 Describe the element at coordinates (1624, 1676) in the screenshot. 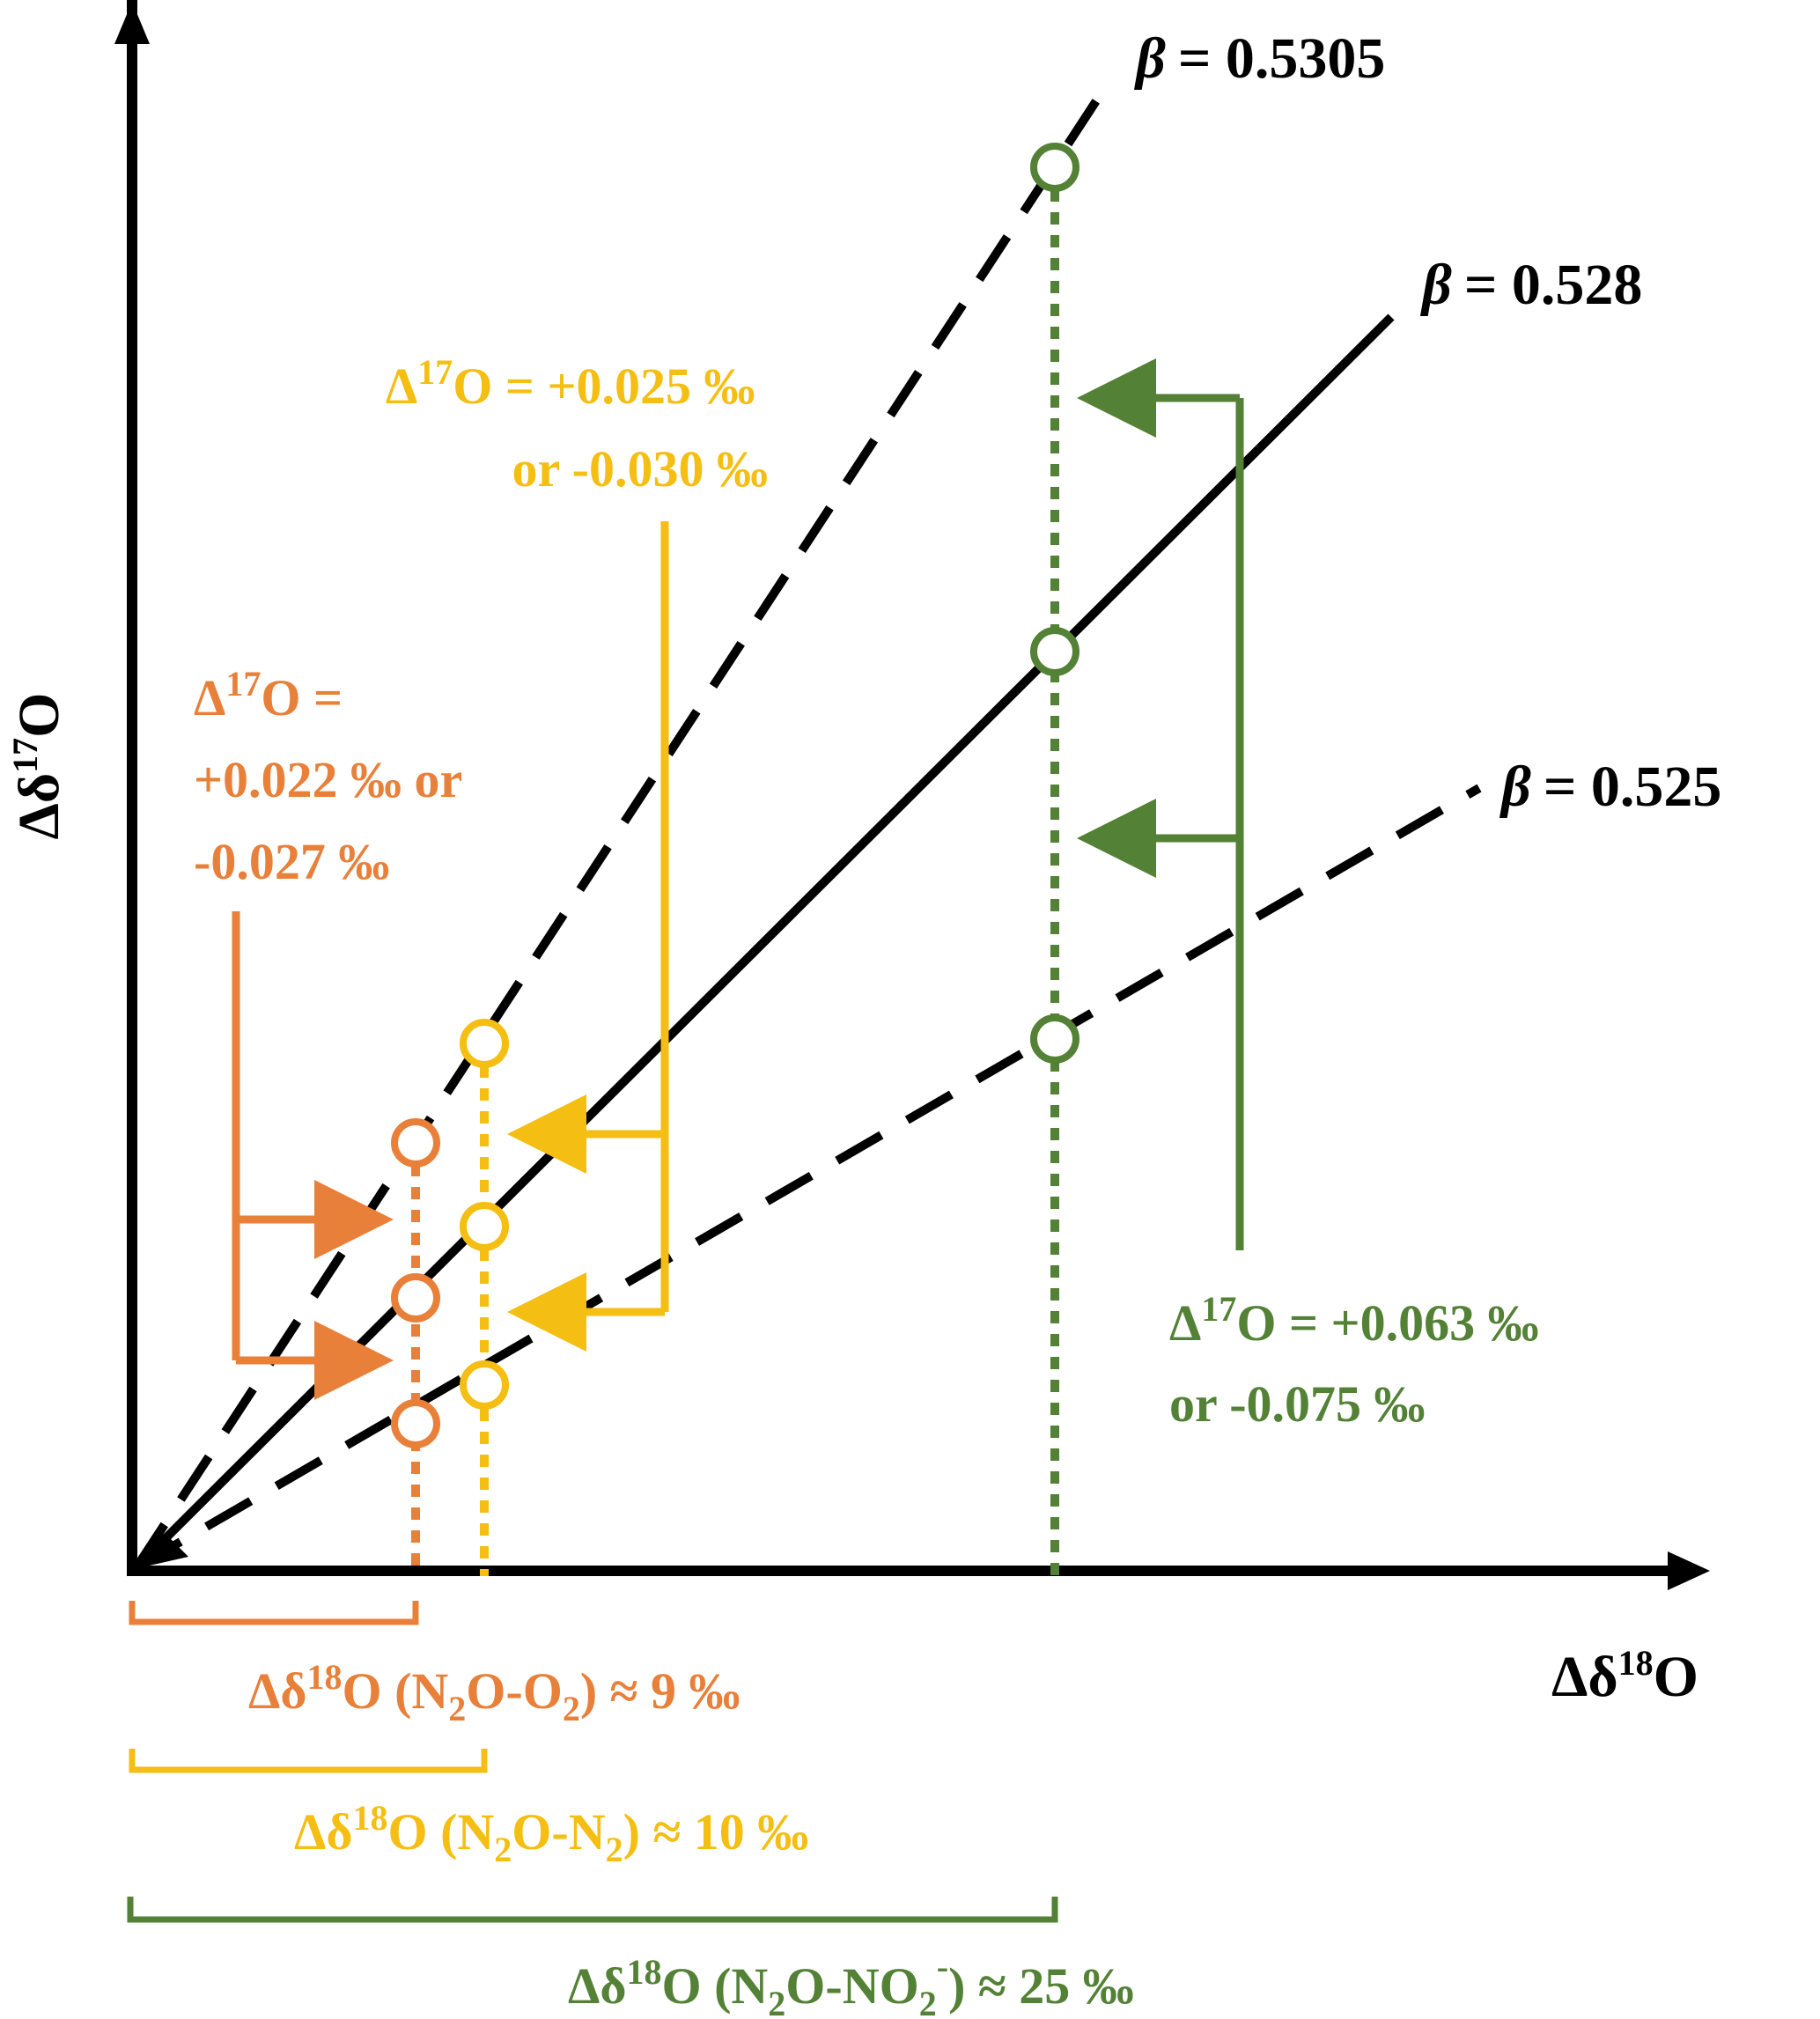

I see `x-axis-label: Δδ18O` at that location.